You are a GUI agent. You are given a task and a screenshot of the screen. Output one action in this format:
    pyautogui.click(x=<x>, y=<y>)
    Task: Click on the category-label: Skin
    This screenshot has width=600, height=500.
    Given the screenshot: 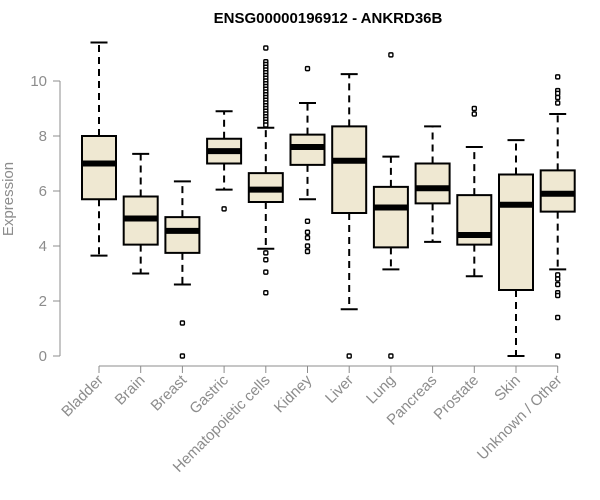 What is the action you would take?
    pyautogui.click(x=507, y=388)
    